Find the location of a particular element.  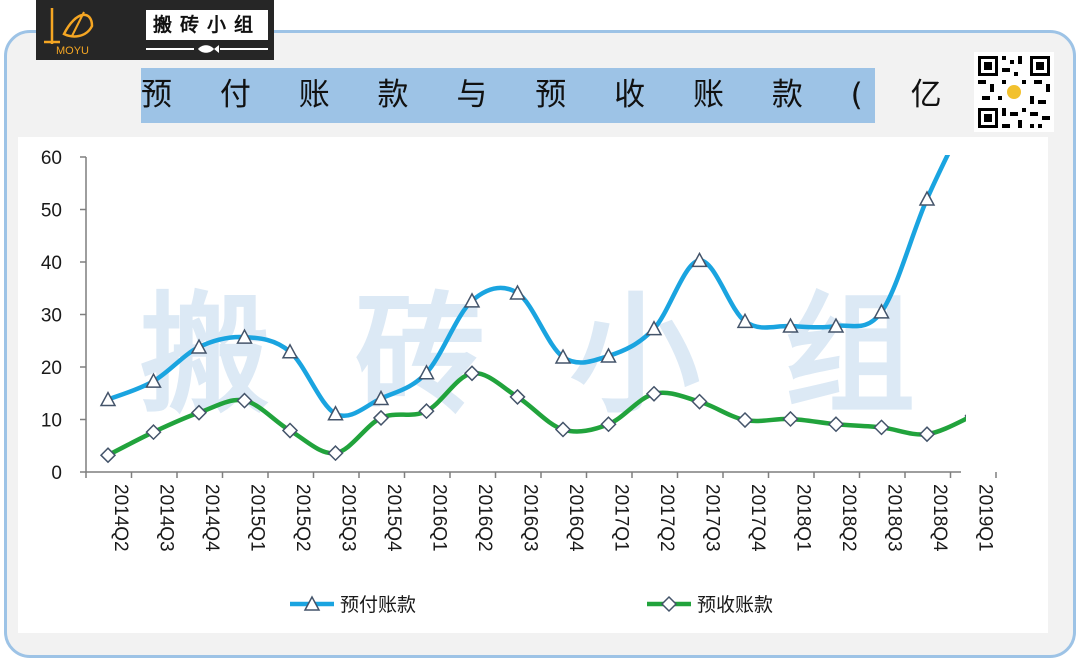

x-tick-label: 2019Q1 is located at coordinates (985, 518).